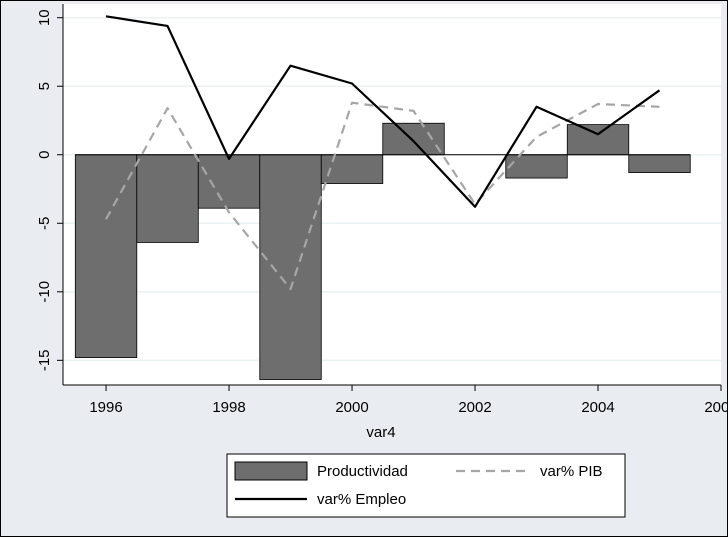  What do you see at coordinates (44, 155) in the screenshot?
I see `y-tick-label: 0` at bounding box center [44, 155].